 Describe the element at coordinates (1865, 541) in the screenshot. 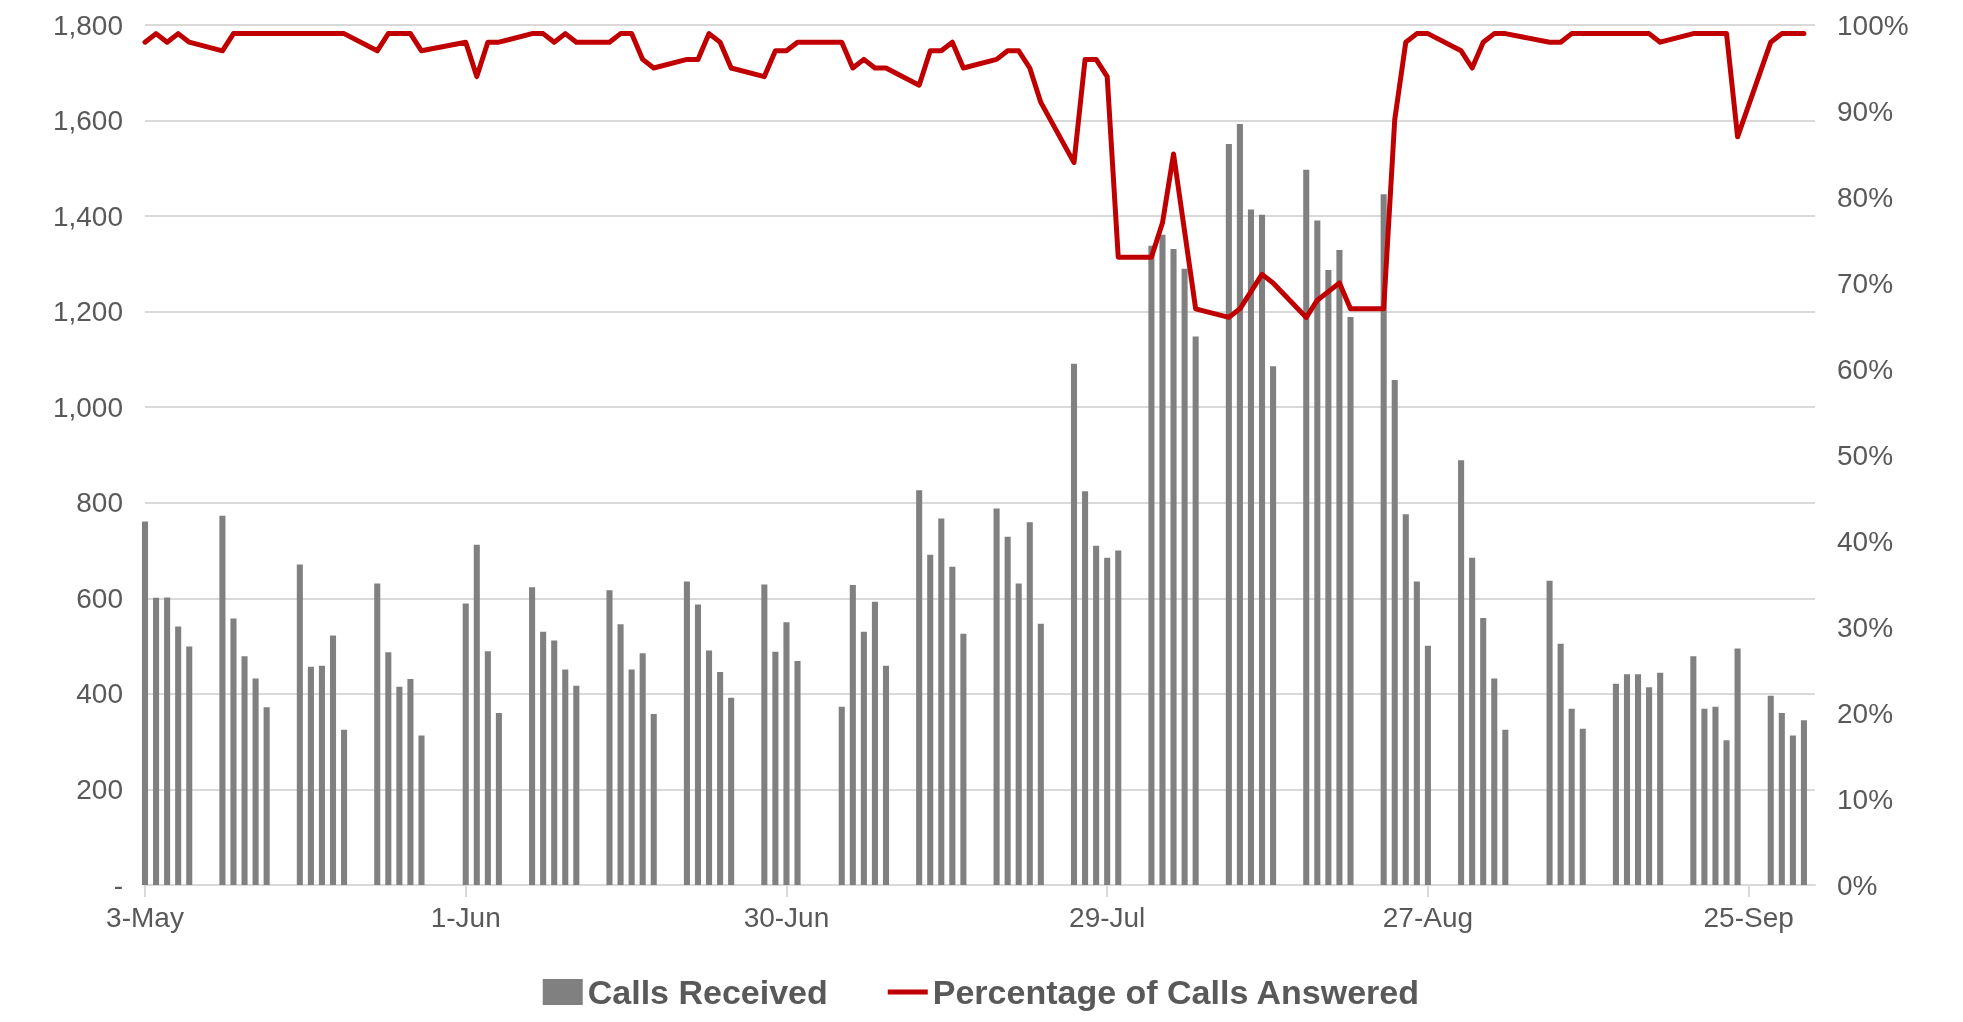

I see `y2-tick-label: 40%` at that location.